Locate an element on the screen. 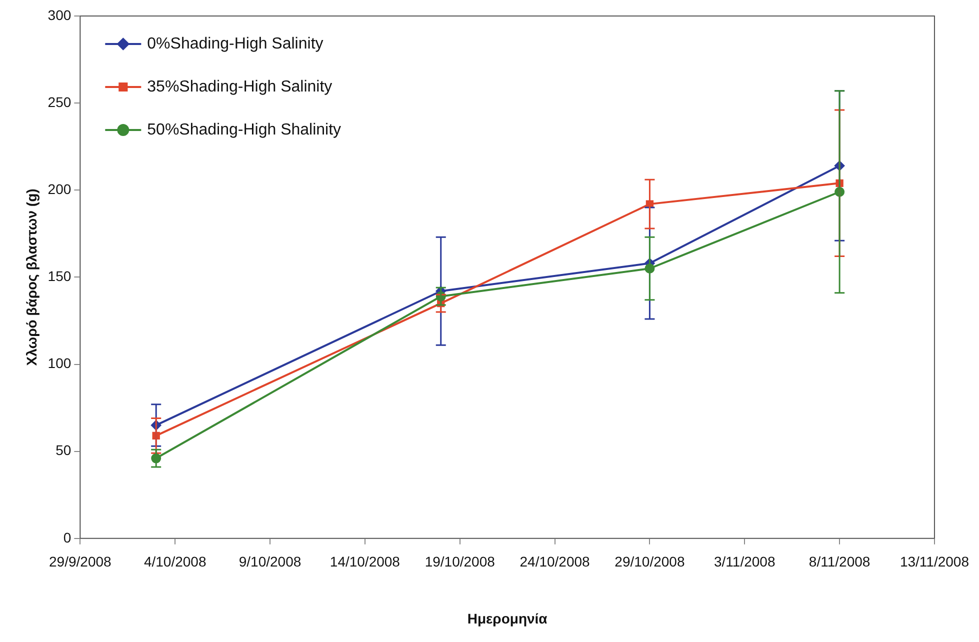 This screenshot has height=642, width=979. legend-label: 0%Shading-High Salinity is located at coordinates (235, 43).